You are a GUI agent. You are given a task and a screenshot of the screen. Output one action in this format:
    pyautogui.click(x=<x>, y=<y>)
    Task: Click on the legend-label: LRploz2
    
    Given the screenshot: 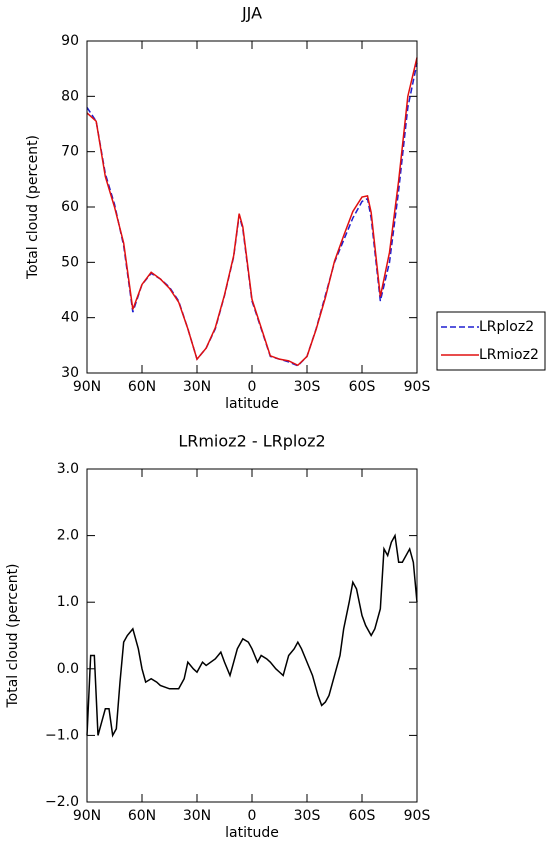 What is the action you would take?
    pyautogui.click(x=506, y=327)
    